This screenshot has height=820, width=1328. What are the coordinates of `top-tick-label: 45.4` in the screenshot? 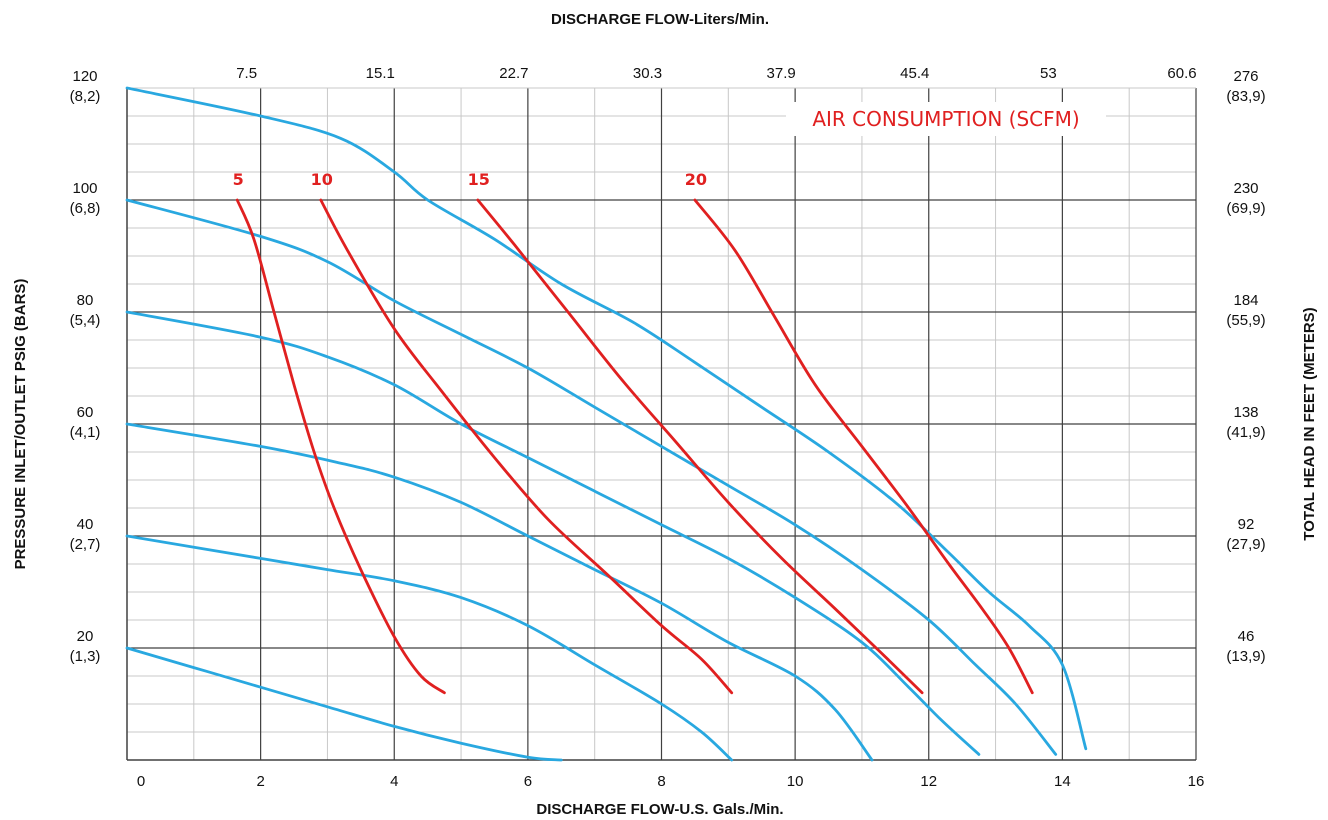 It's located at (914, 73).